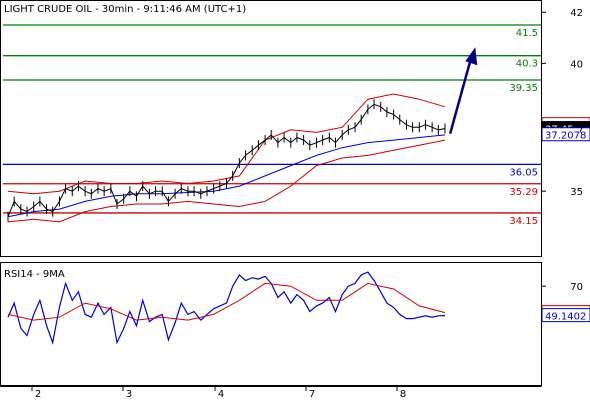  What do you see at coordinates (471, 56) in the screenshot?
I see `forecast-arrow-head` at bounding box center [471, 56].